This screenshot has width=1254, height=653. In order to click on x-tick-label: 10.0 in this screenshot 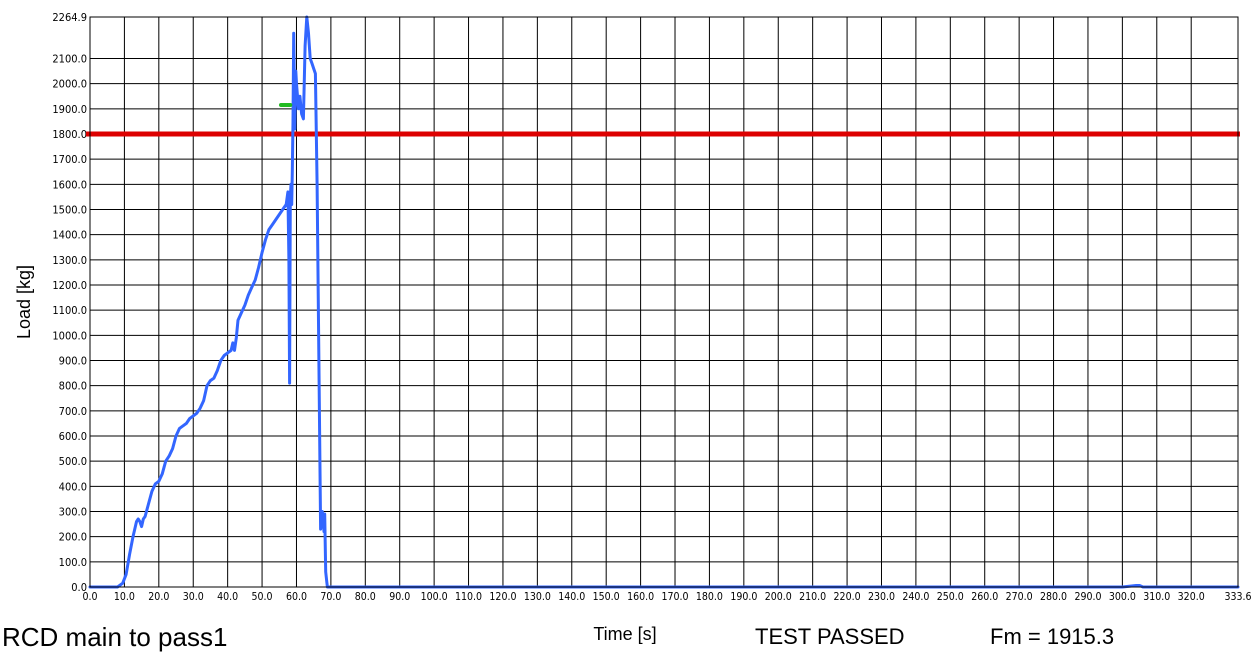, I will do `click(124, 597)`.